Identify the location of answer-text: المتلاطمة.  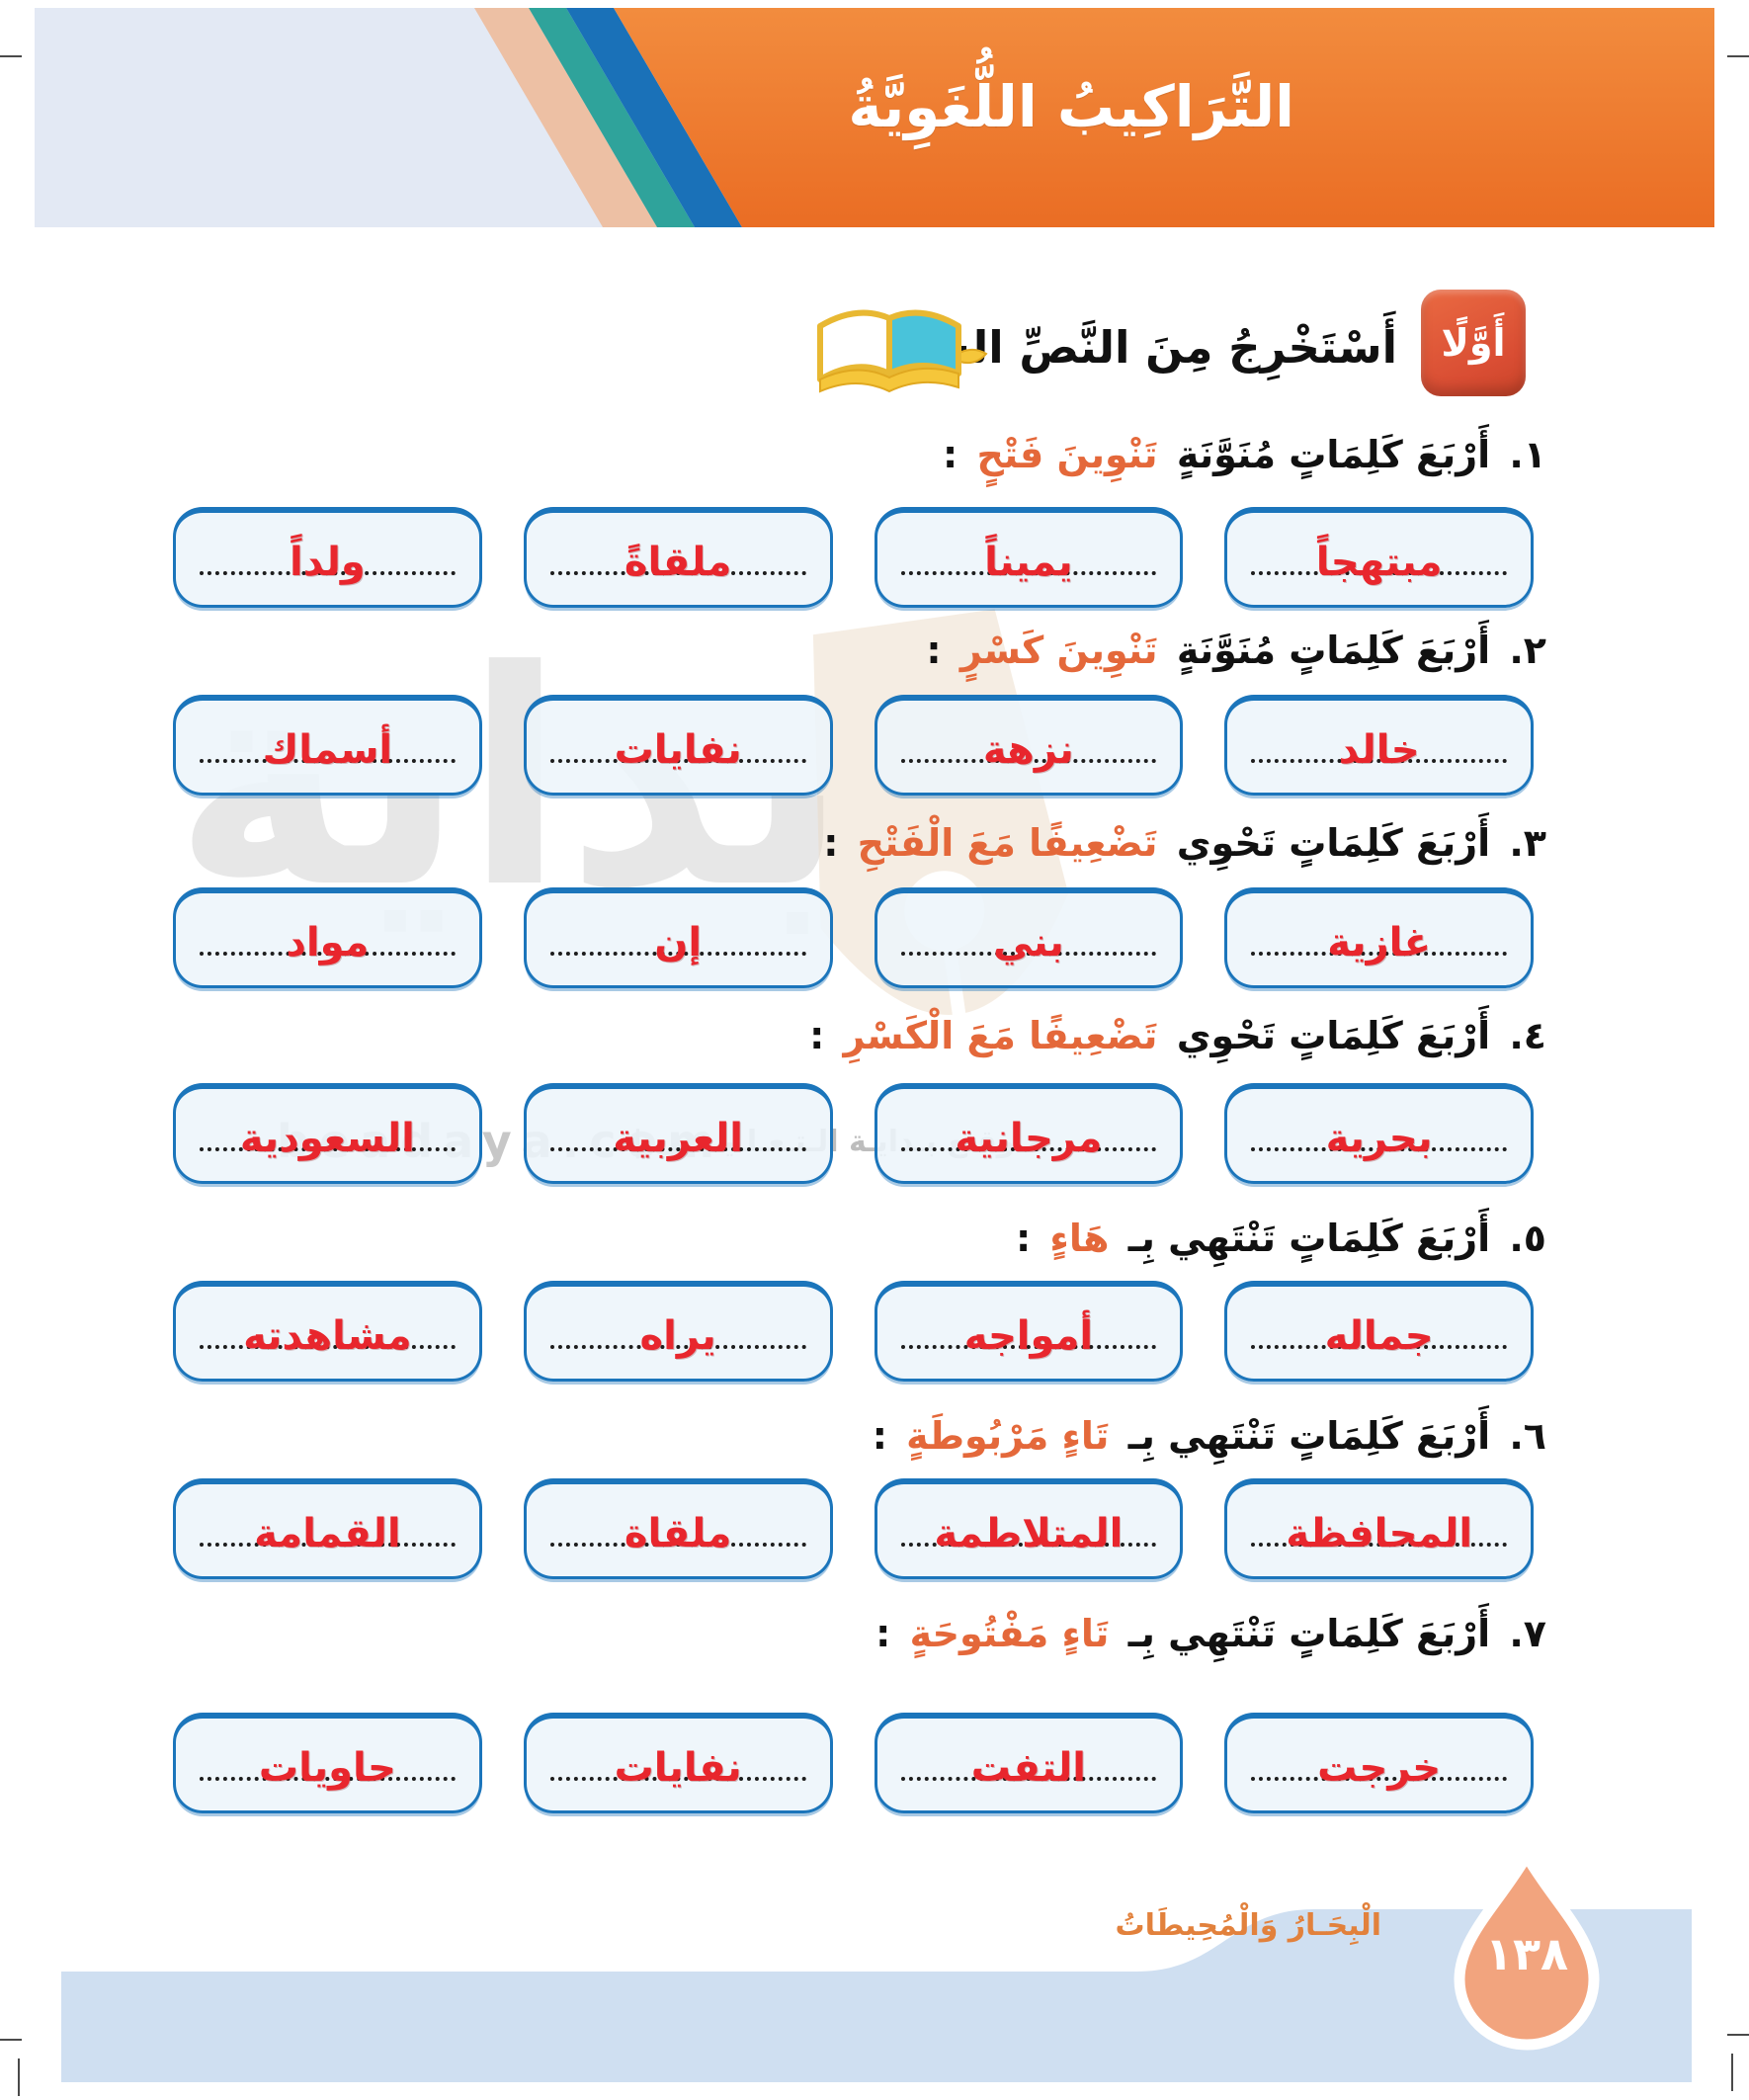
(1029, 1533).